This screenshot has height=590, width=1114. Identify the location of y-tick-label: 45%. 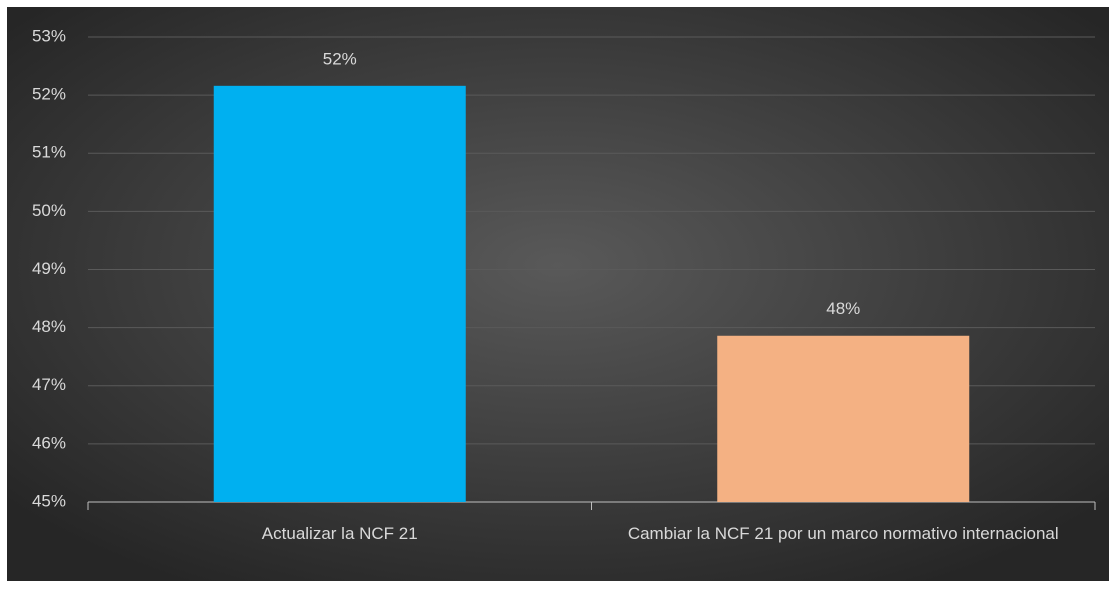
(49, 500).